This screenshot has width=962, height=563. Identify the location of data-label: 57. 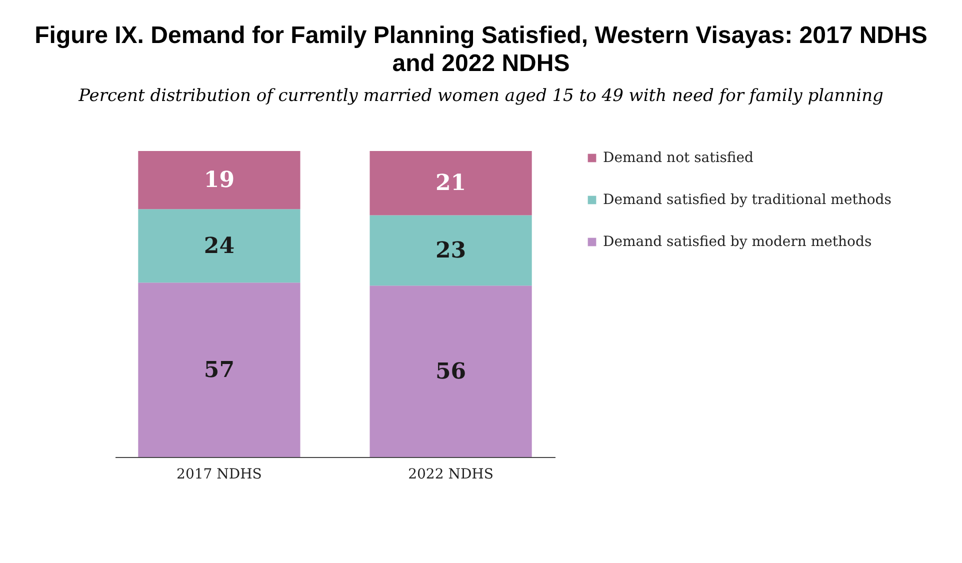
(219, 369).